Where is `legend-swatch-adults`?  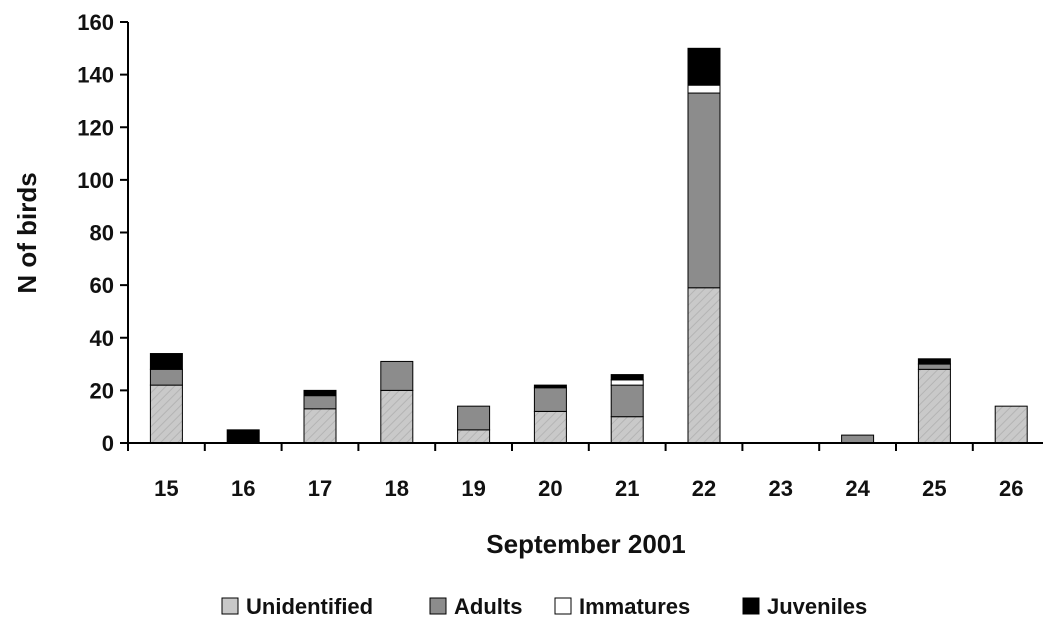
legend-swatch-adults is located at coordinates (438, 606).